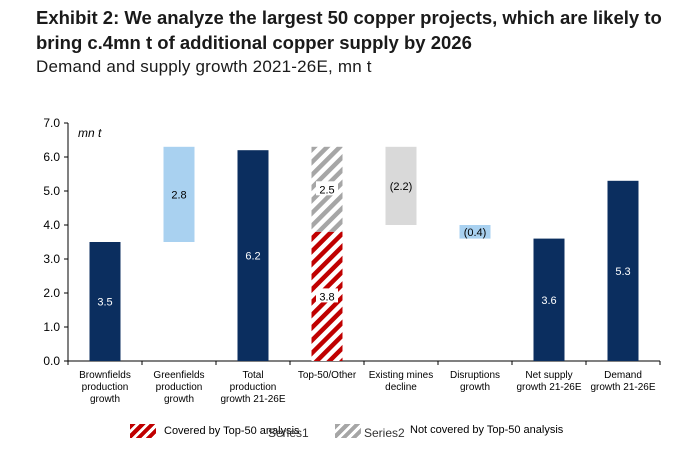 Image resolution: width=689 pixels, height=454 pixels. Describe the element at coordinates (401, 387) in the screenshot. I see `x-category-line: decline` at that location.